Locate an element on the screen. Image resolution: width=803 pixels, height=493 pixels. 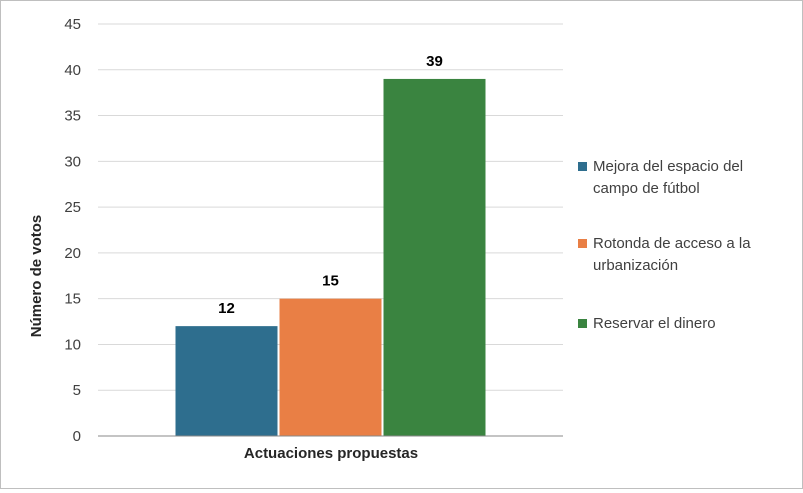
y-tick-label: 20 is located at coordinates (72, 253).